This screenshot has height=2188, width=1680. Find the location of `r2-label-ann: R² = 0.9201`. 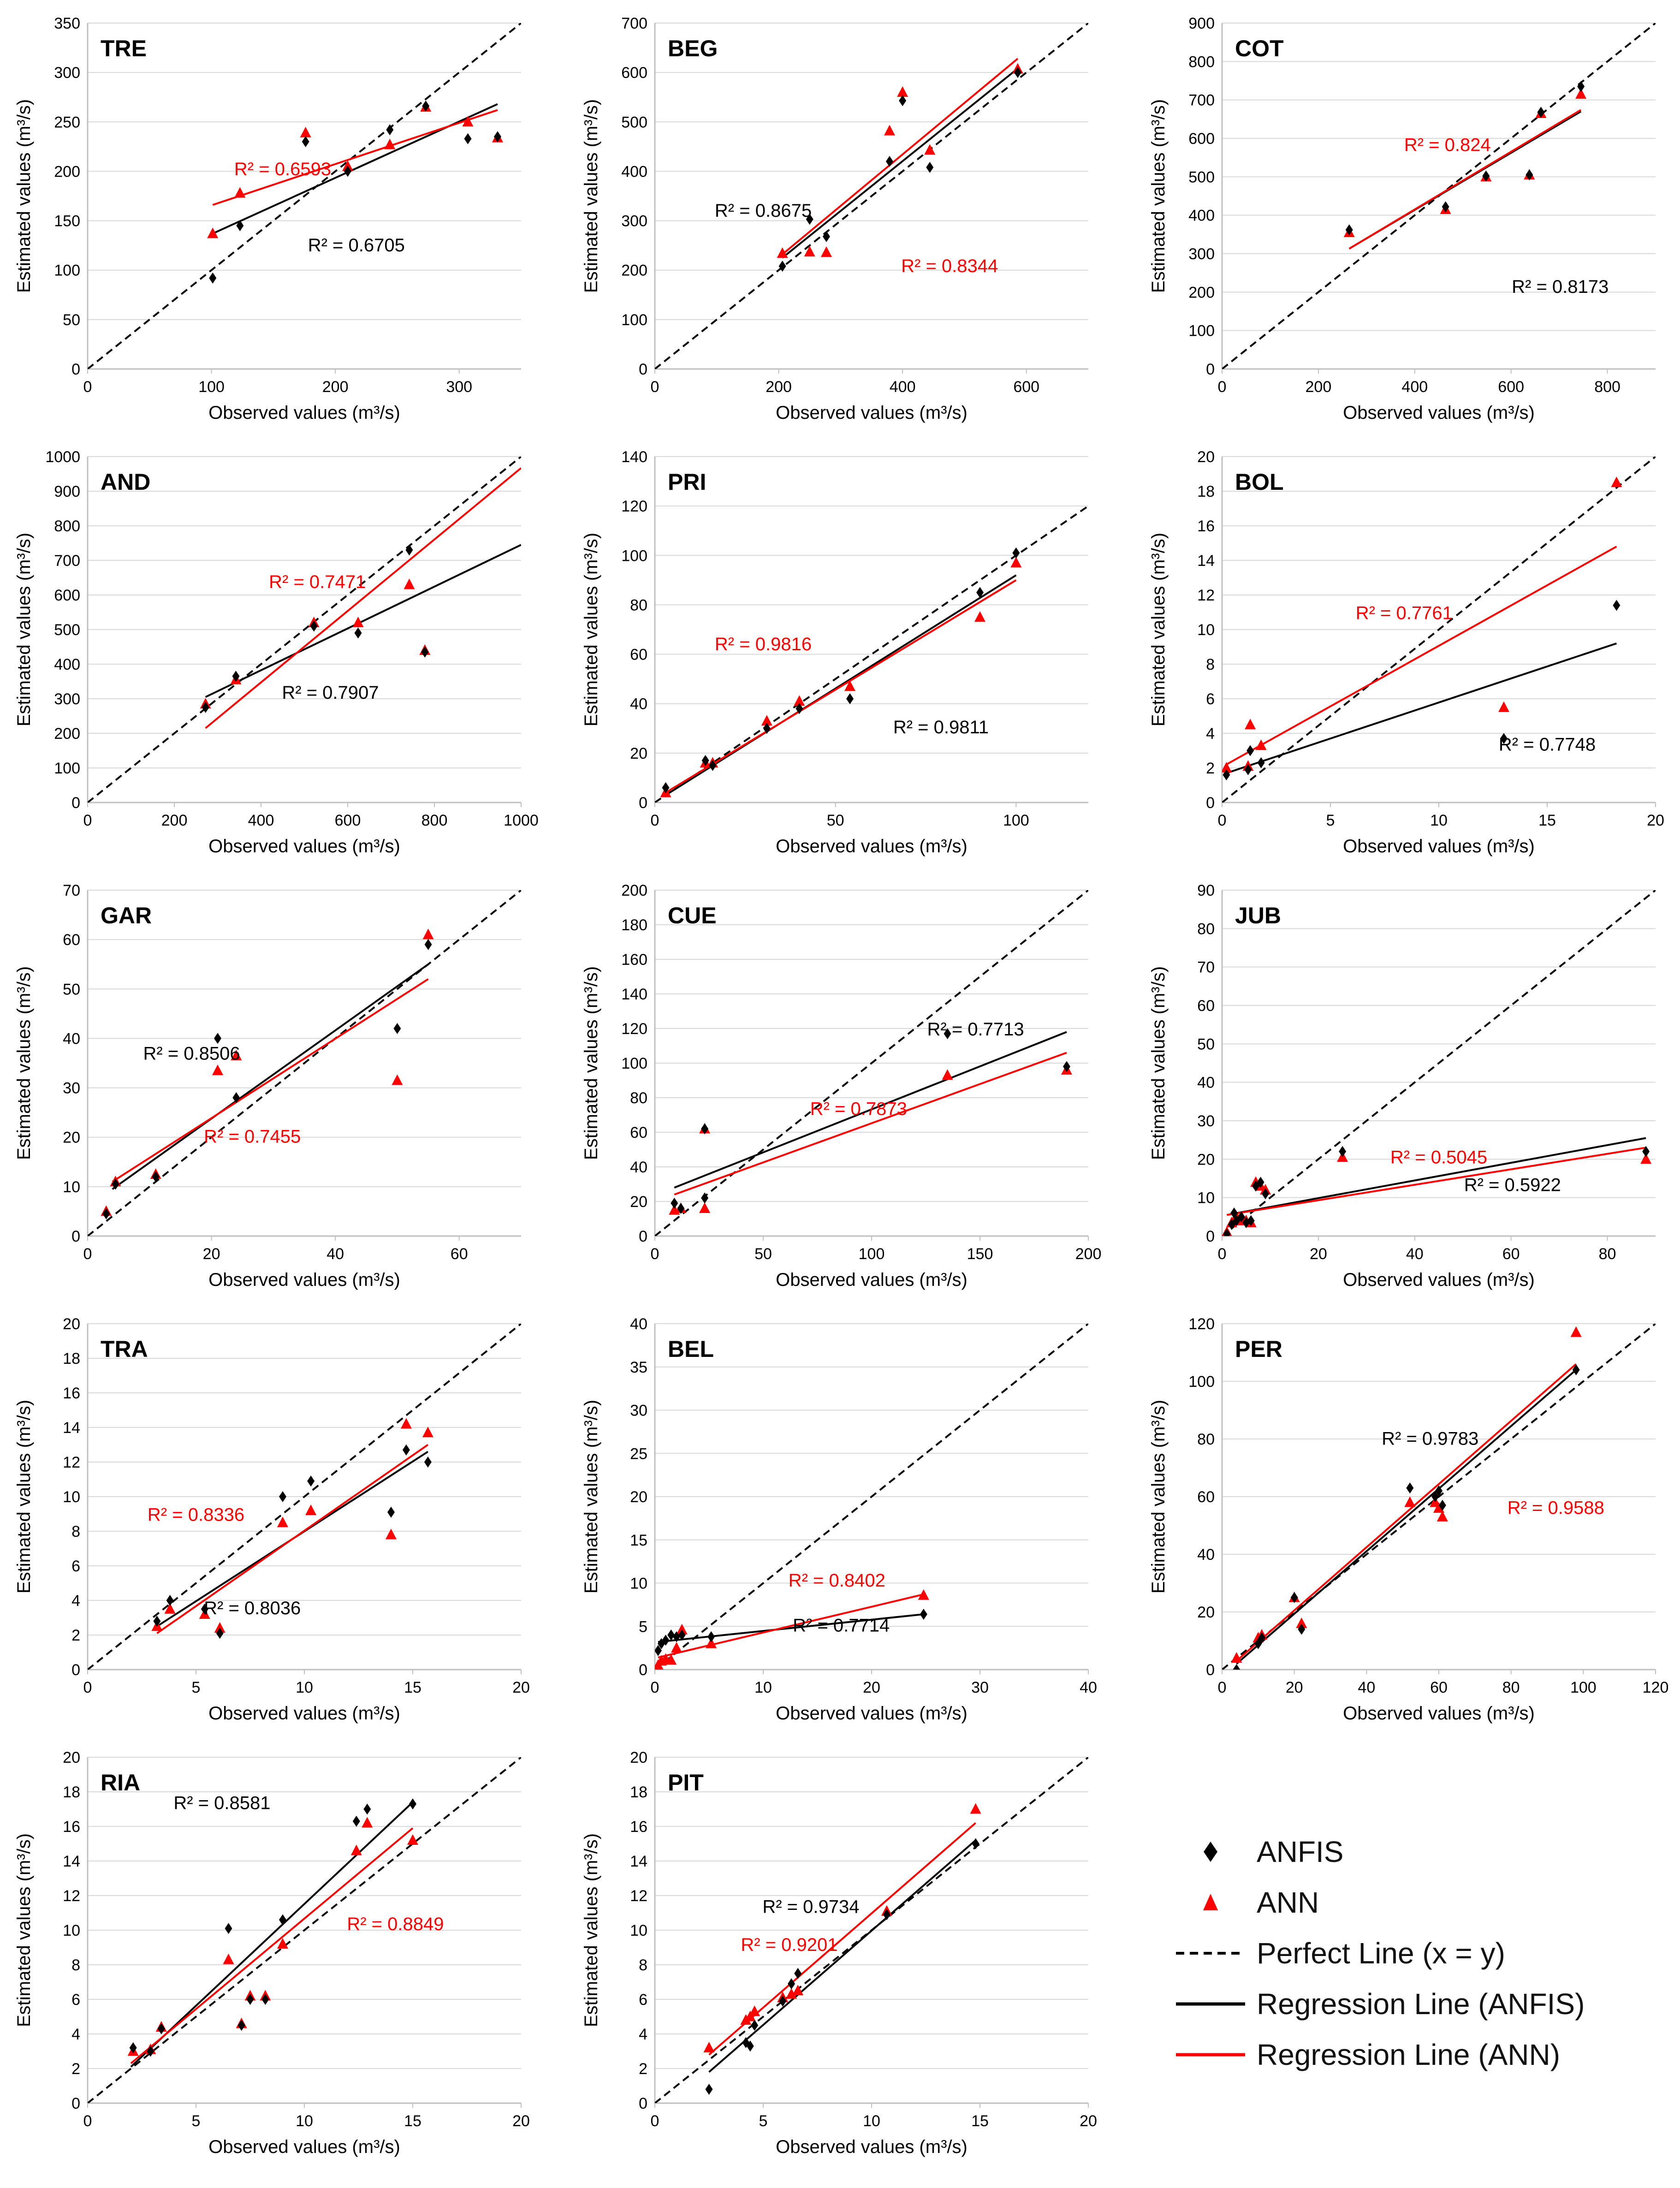

r2-label-ann: R² = 0.9201 is located at coordinates (789, 1945).